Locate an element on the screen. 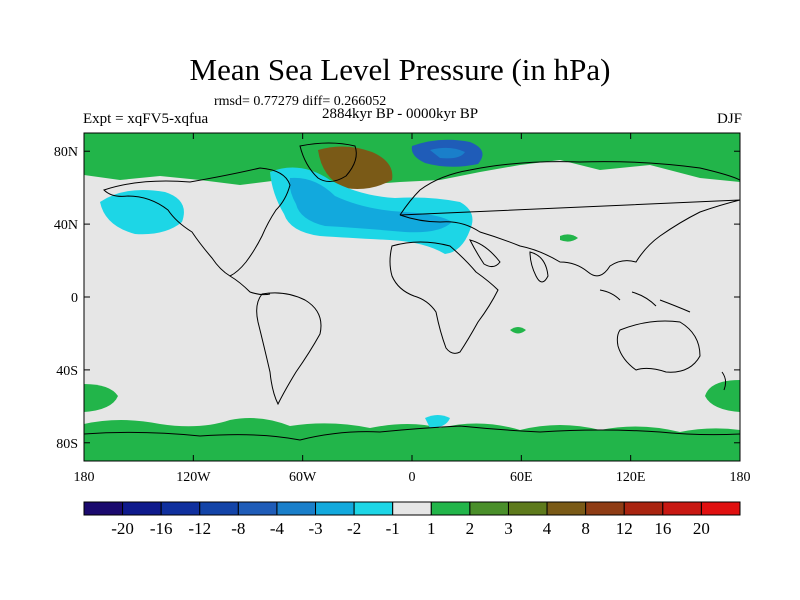 The height and width of the screenshot is (600, 800). colorbar-level-label: -16 is located at coordinates (161, 528).